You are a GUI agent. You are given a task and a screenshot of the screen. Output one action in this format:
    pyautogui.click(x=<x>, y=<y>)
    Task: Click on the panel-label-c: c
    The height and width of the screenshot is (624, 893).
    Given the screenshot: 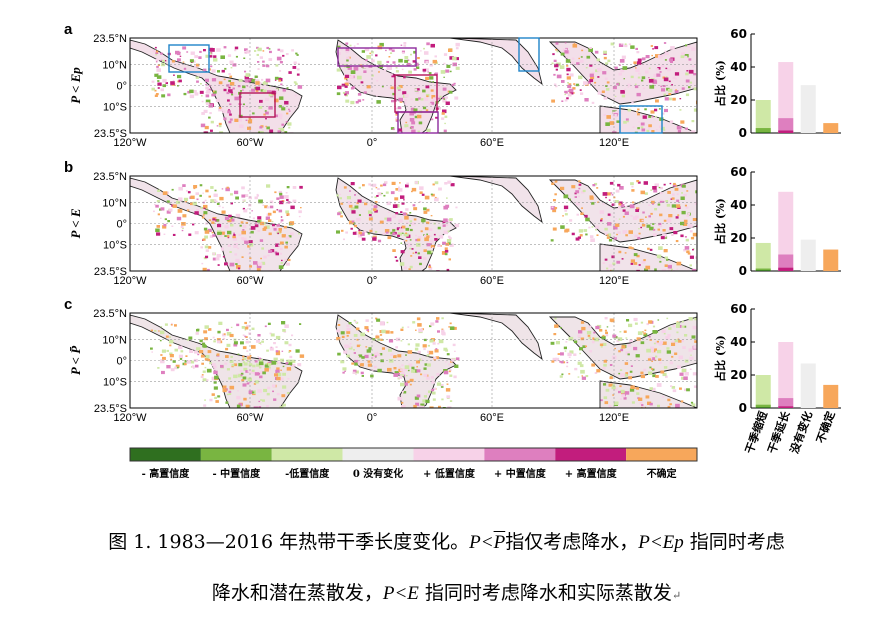 What is the action you would take?
    pyautogui.click(x=68, y=304)
    